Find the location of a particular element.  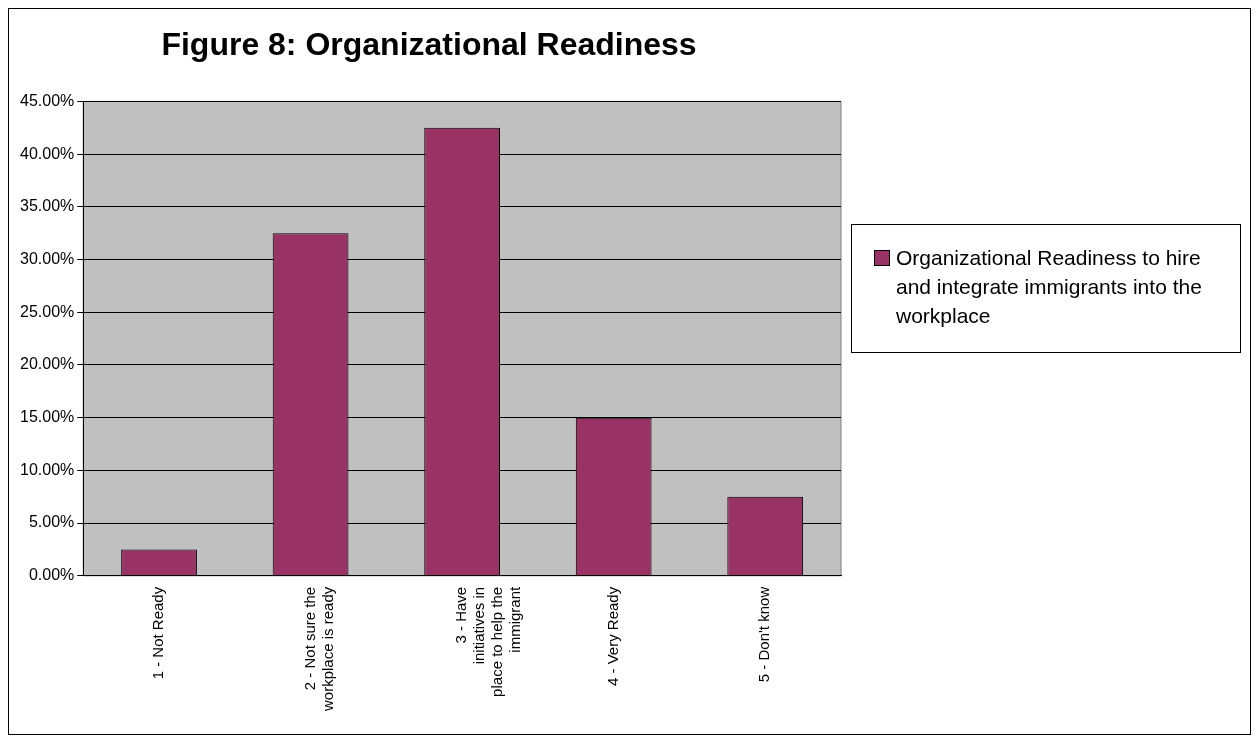

x-tick-label: 5 - Don't know is located at coordinates (764, 634).